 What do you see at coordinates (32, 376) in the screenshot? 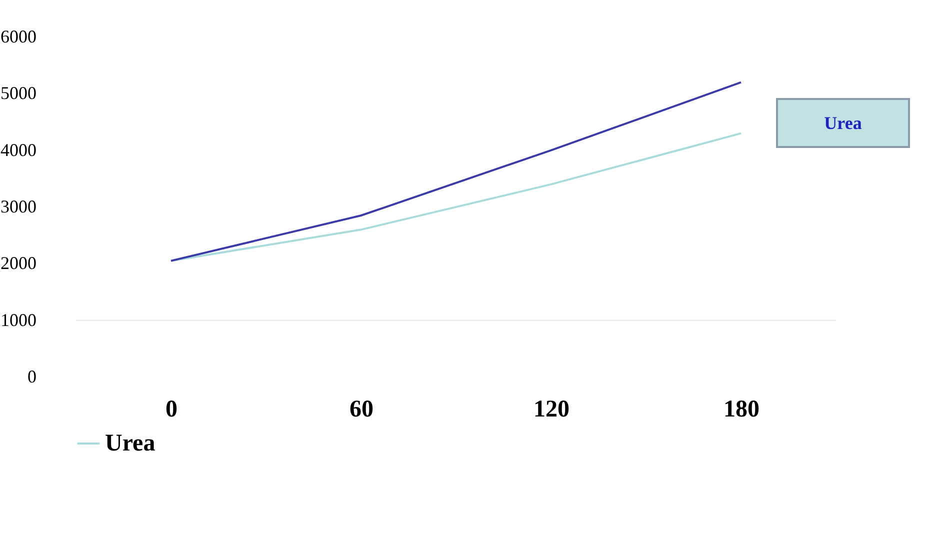
I see `y-tick-label: 0` at bounding box center [32, 376].